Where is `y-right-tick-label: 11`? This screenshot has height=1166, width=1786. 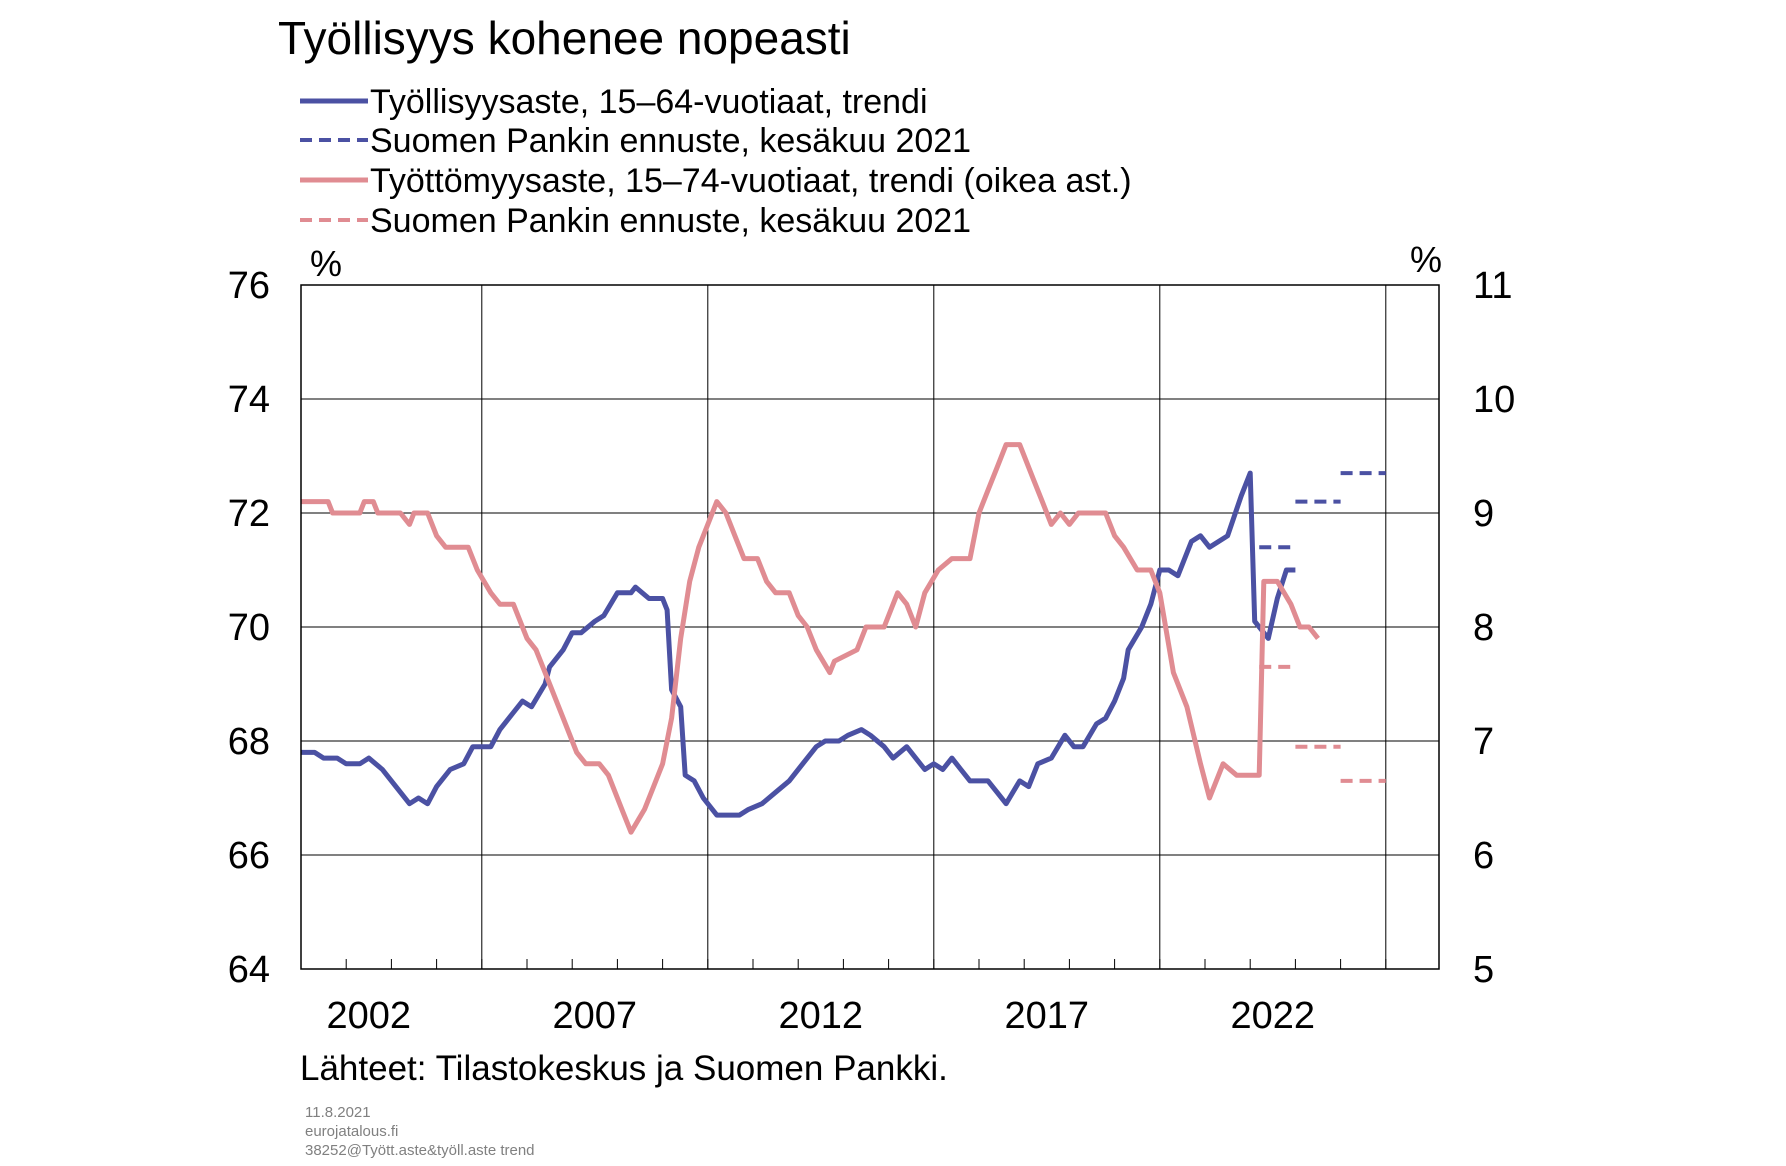
y-right-tick-label: 11 is located at coordinates (1492, 286).